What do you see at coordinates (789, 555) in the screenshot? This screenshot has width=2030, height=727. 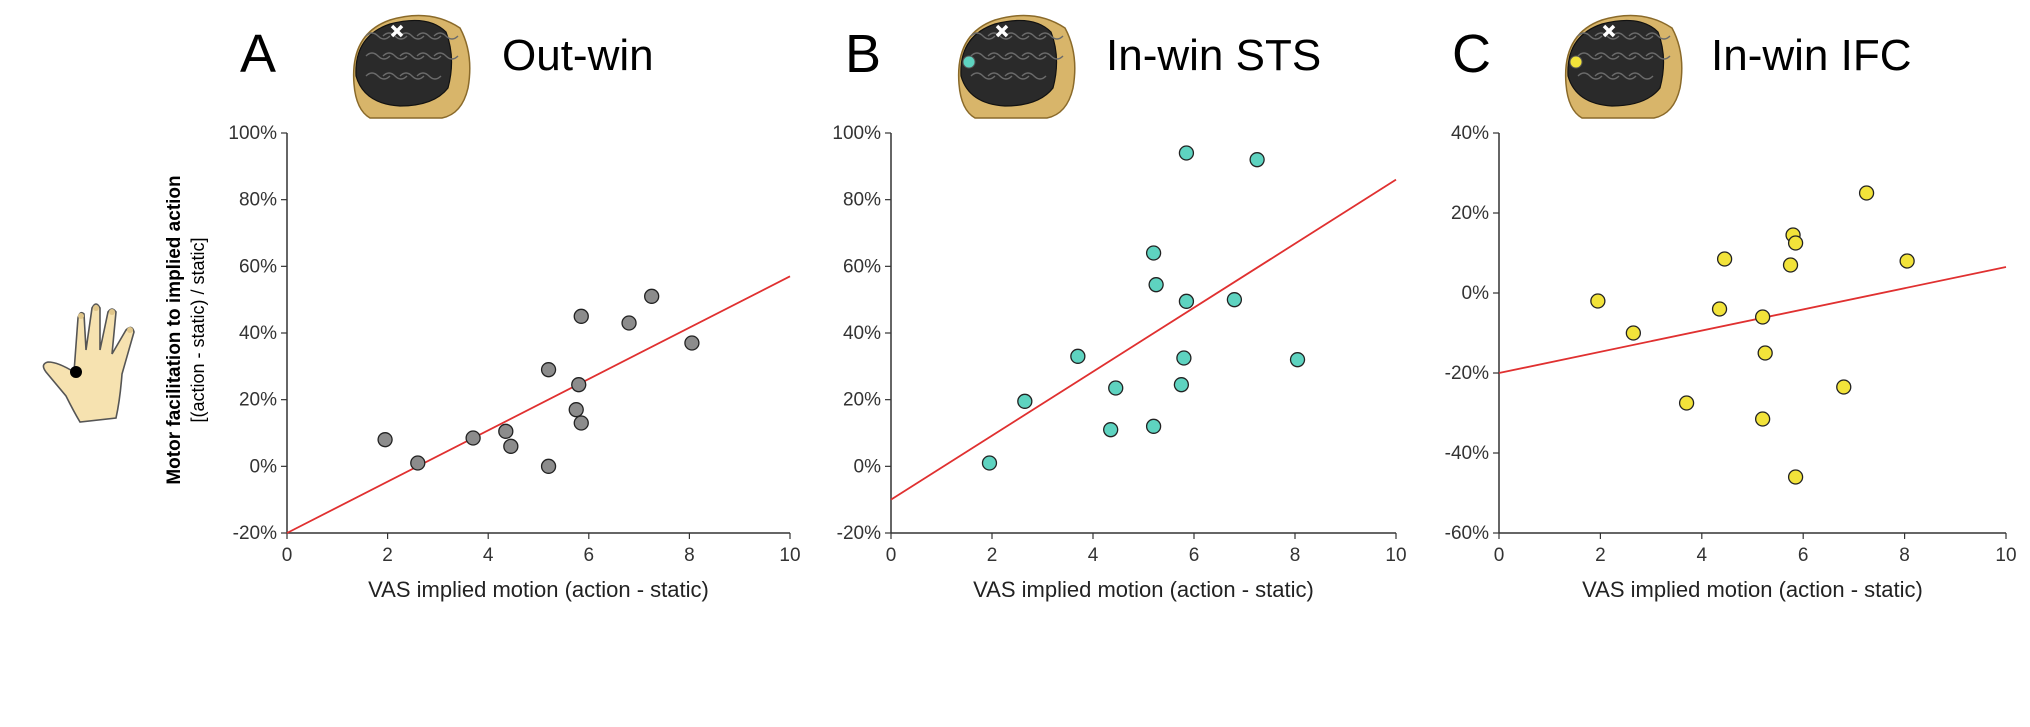 I see `x-tick-label: 10` at bounding box center [789, 555].